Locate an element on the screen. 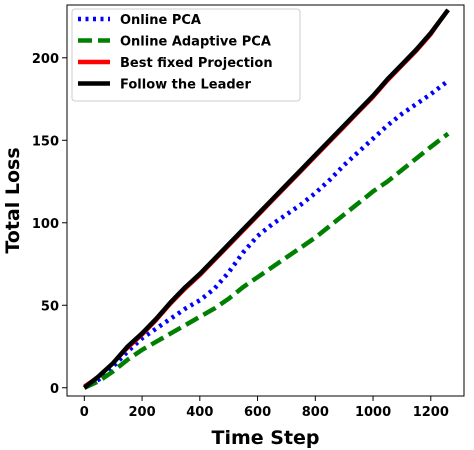  x-tick-label: 600 is located at coordinates (257, 412).